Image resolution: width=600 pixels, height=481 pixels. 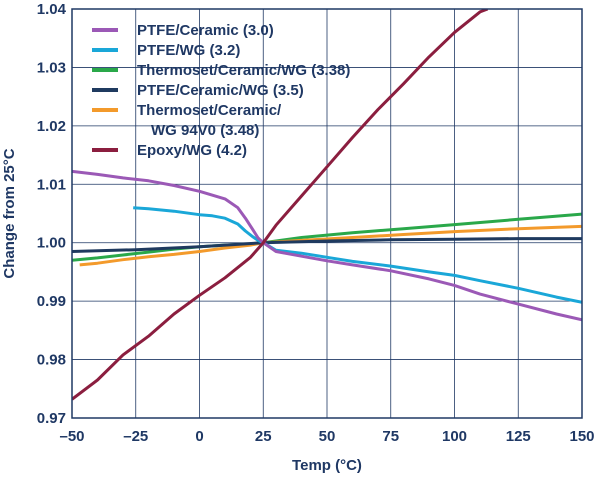 I want to click on y-tick-label: 1.03, so click(x=51, y=67).